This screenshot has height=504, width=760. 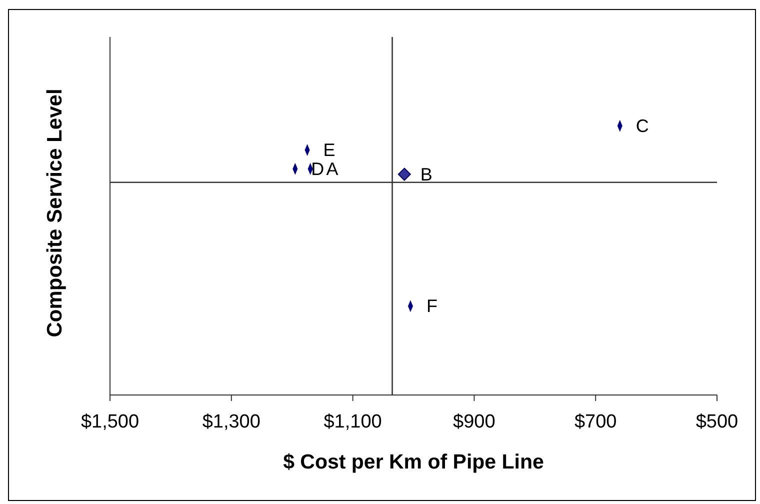 I want to click on annotation: A, so click(x=332, y=168).